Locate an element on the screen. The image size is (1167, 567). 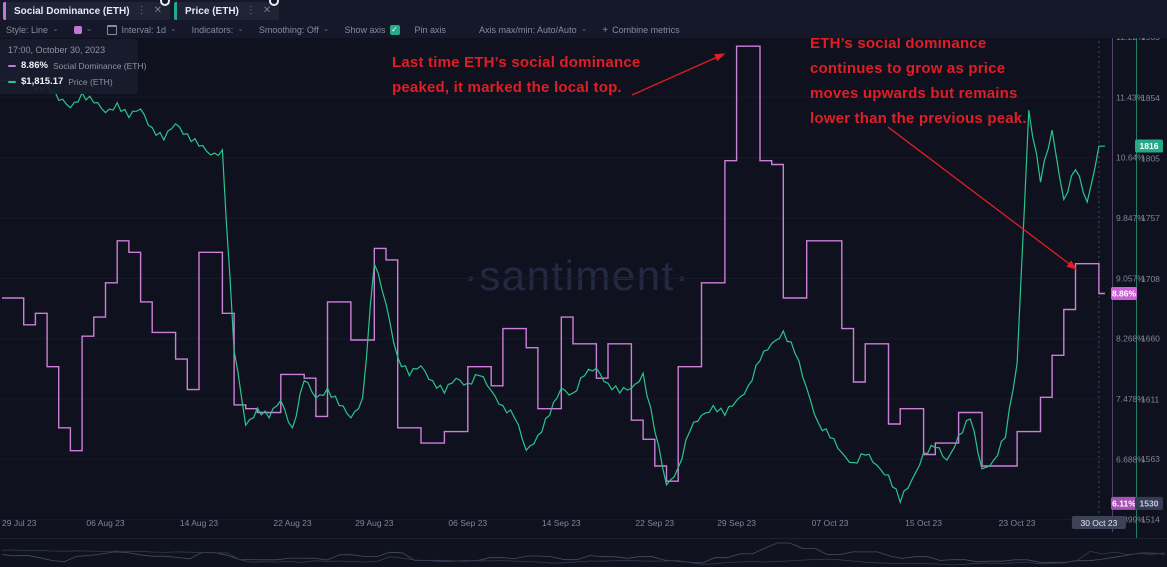
x-axis-label: 14 Sep 23 is located at coordinates (561, 523).